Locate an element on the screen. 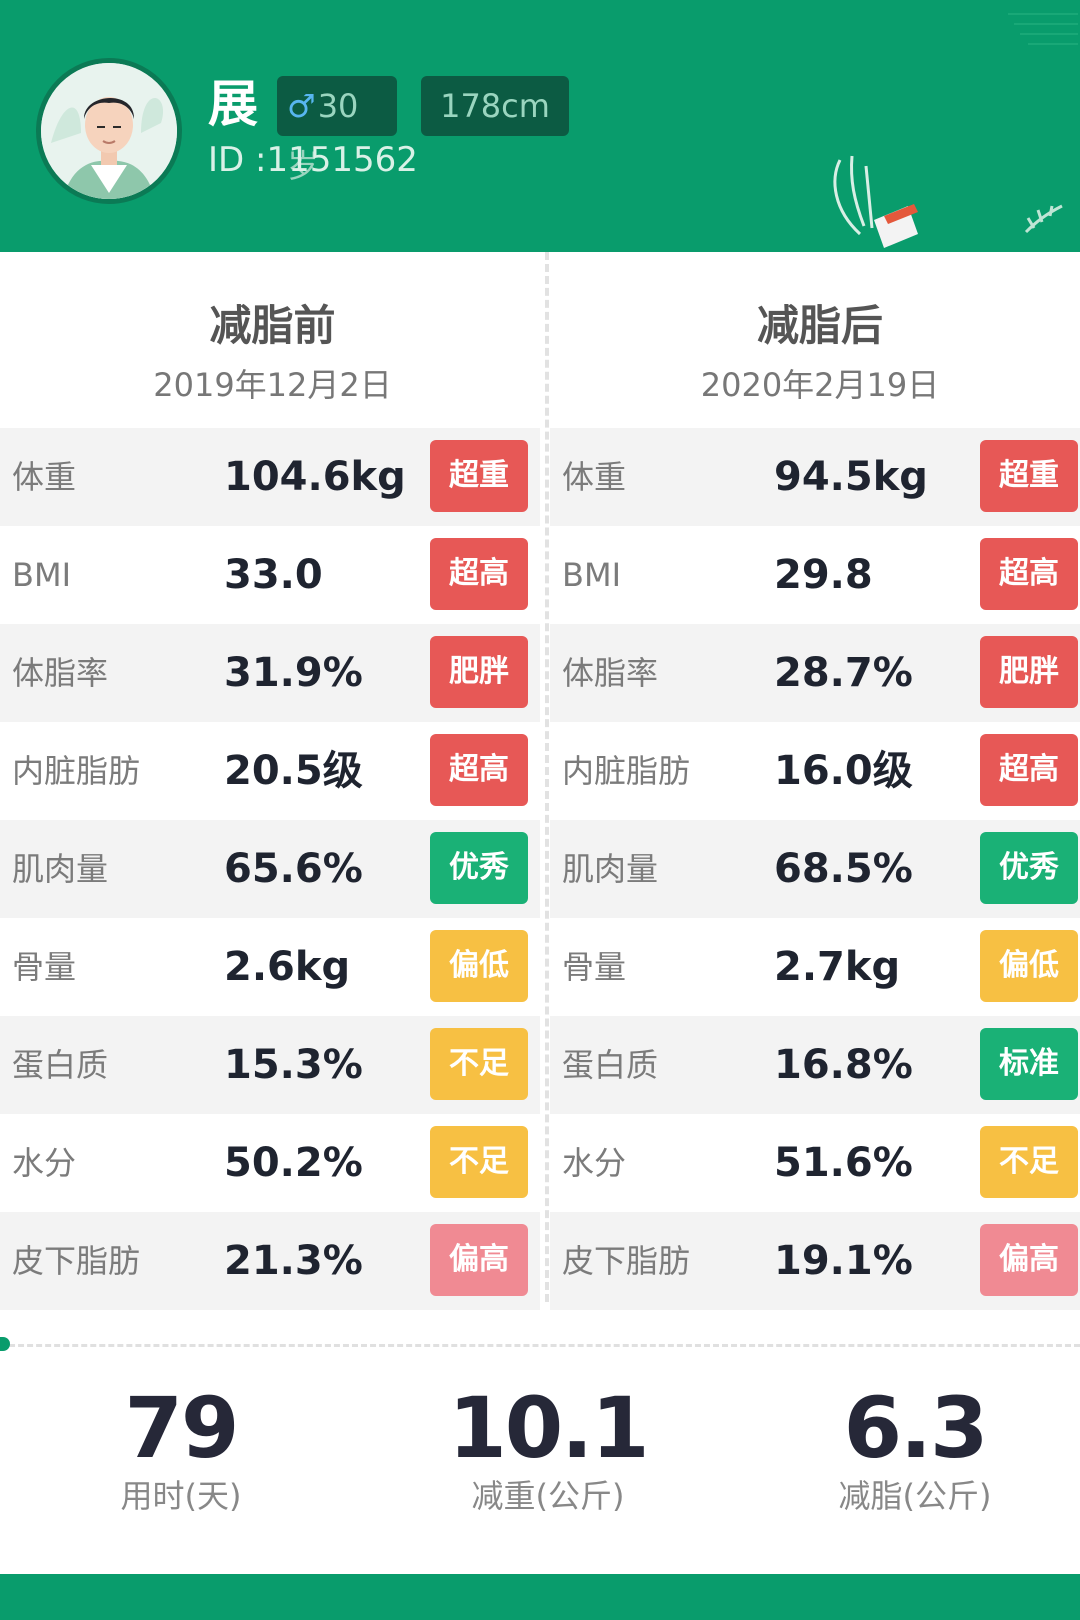  summary-weight-loss-value: 10.1 is located at coordinates (548, 1428).